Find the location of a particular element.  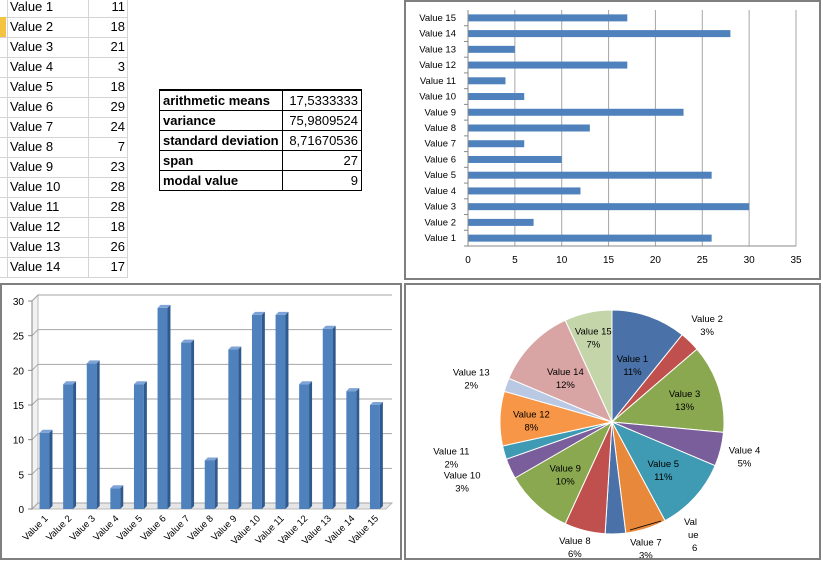

sheet-value-cell: 29 is located at coordinates (108, 107).